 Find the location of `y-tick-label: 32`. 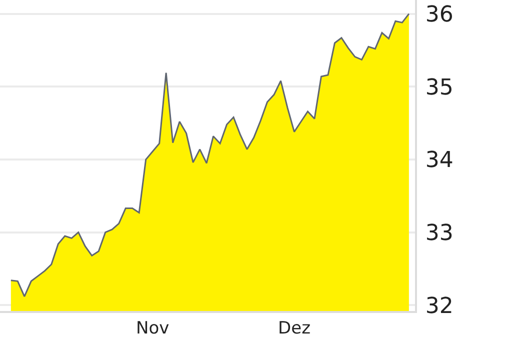

y-tick-label: 32 is located at coordinates (439, 306).